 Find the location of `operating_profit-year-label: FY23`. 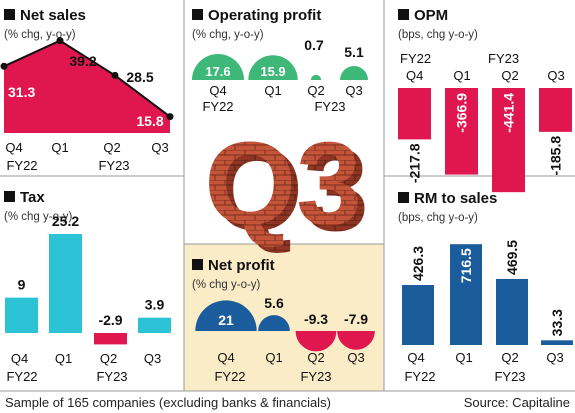

operating_profit-year-label: FY23 is located at coordinates (329, 106).